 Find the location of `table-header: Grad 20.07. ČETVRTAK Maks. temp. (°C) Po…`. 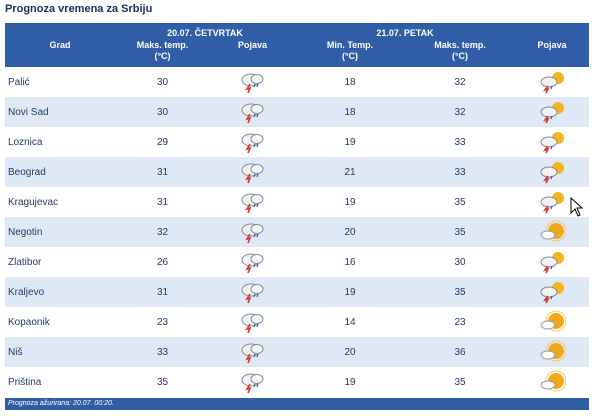

table-header: Grad 20.07. ČETVRTAK Maks. temp. (°C) Po… is located at coordinates (297, 45).